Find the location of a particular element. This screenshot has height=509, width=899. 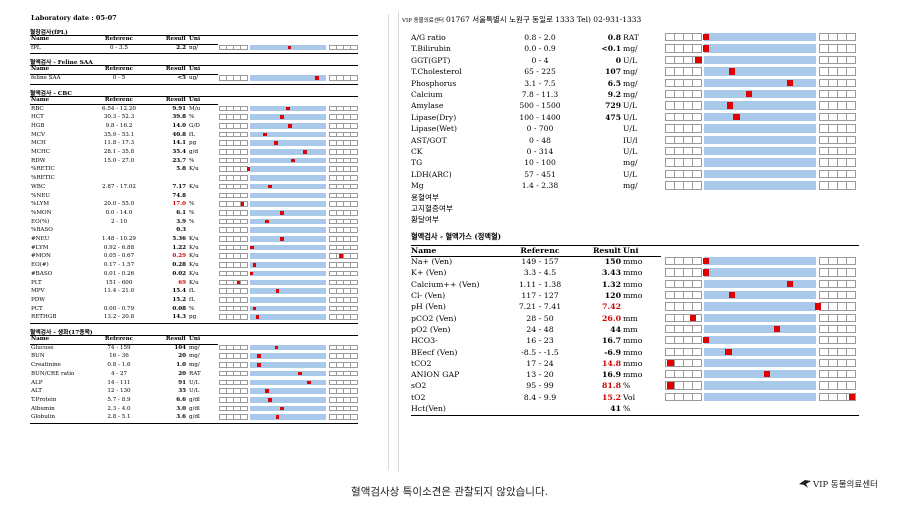

test-name-cell: MCH is located at coordinates (38, 143).